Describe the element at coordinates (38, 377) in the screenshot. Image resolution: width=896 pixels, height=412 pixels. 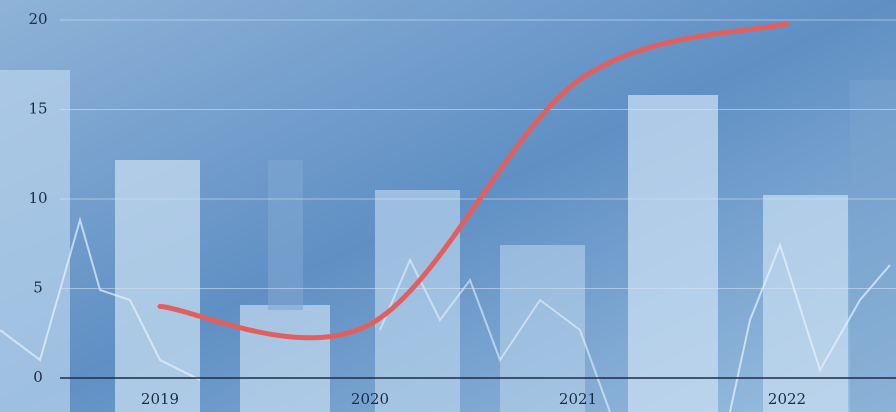
I see `y-tick-label: 0` at that location.